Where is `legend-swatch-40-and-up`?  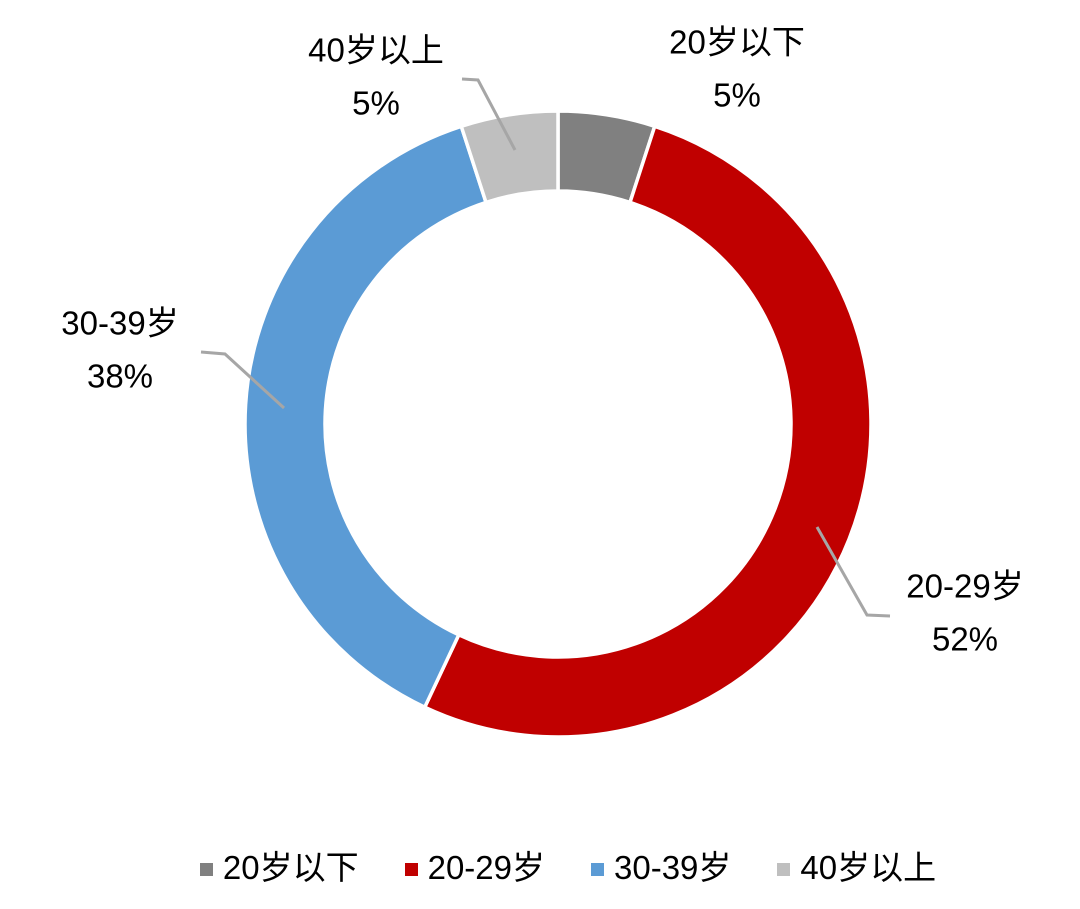 legend-swatch-40-and-up is located at coordinates (784, 869).